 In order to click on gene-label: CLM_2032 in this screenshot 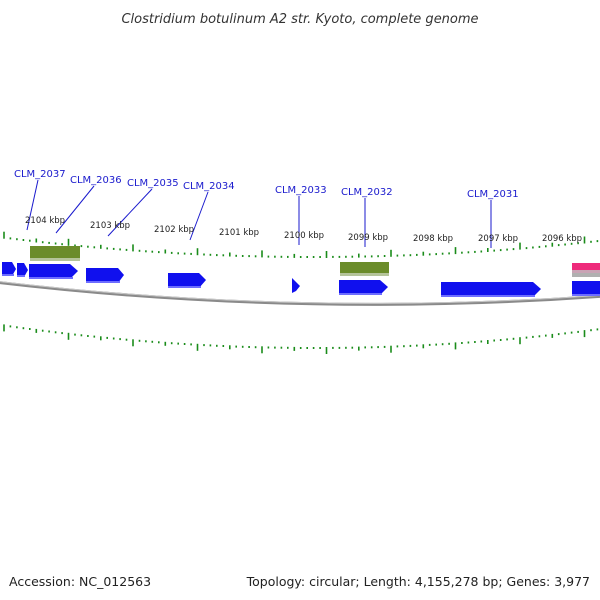, I will do `click(367, 192)`.